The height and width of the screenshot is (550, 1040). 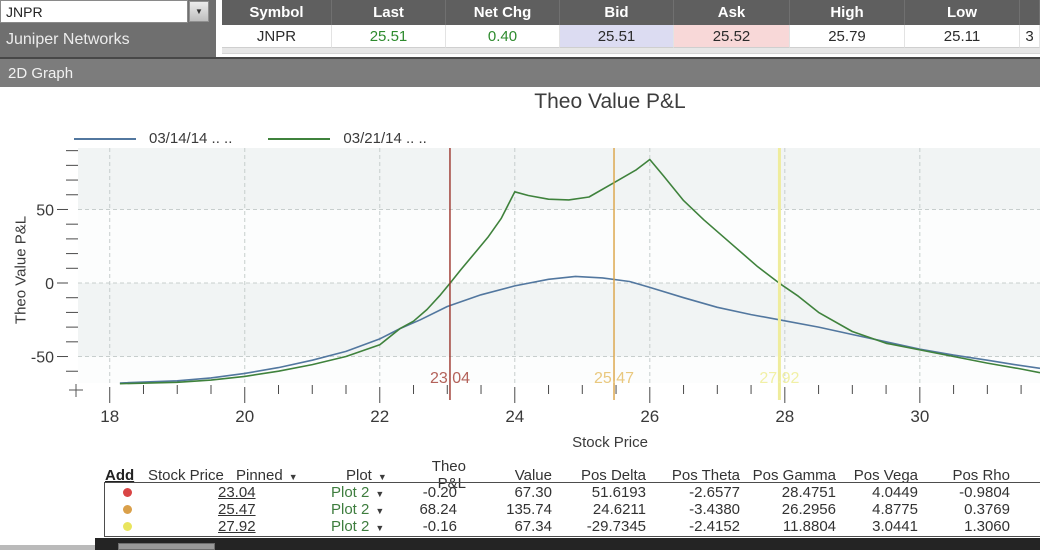 What do you see at coordinates (237, 492) in the screenshot?
I see `stock-price-link: 23.04` at bounding box center [237, 492].